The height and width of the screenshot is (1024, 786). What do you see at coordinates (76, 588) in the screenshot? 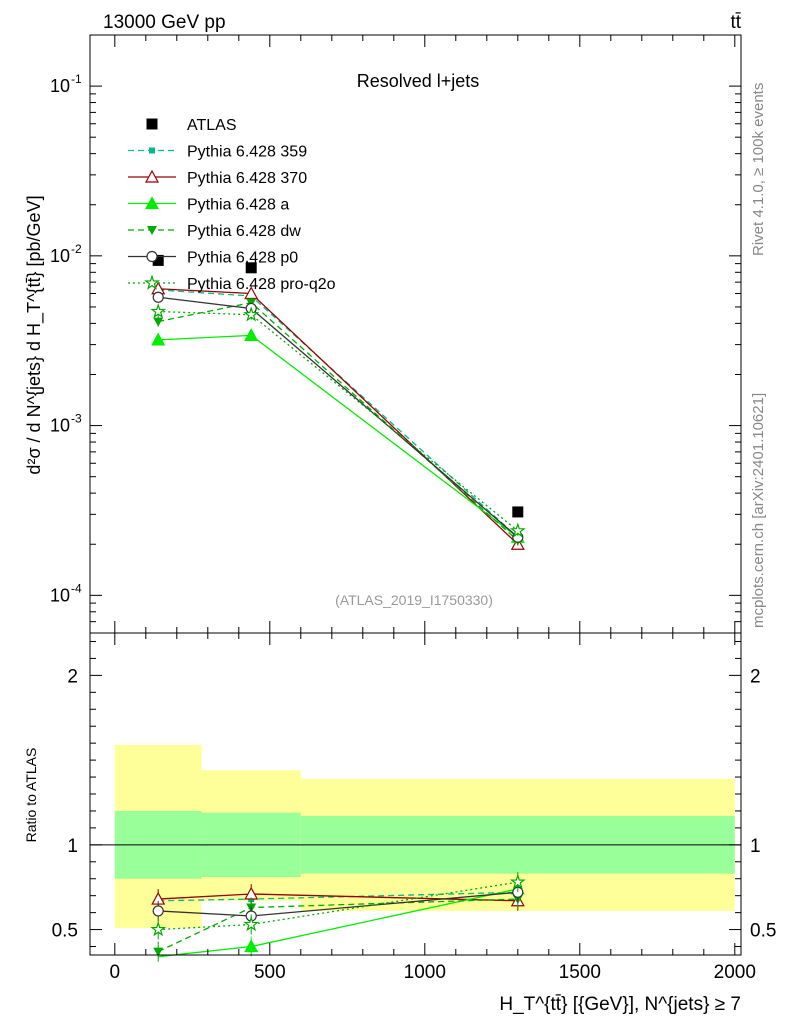
I see `main-y-tick-exponent: -4` at bounding box center [76, 588].